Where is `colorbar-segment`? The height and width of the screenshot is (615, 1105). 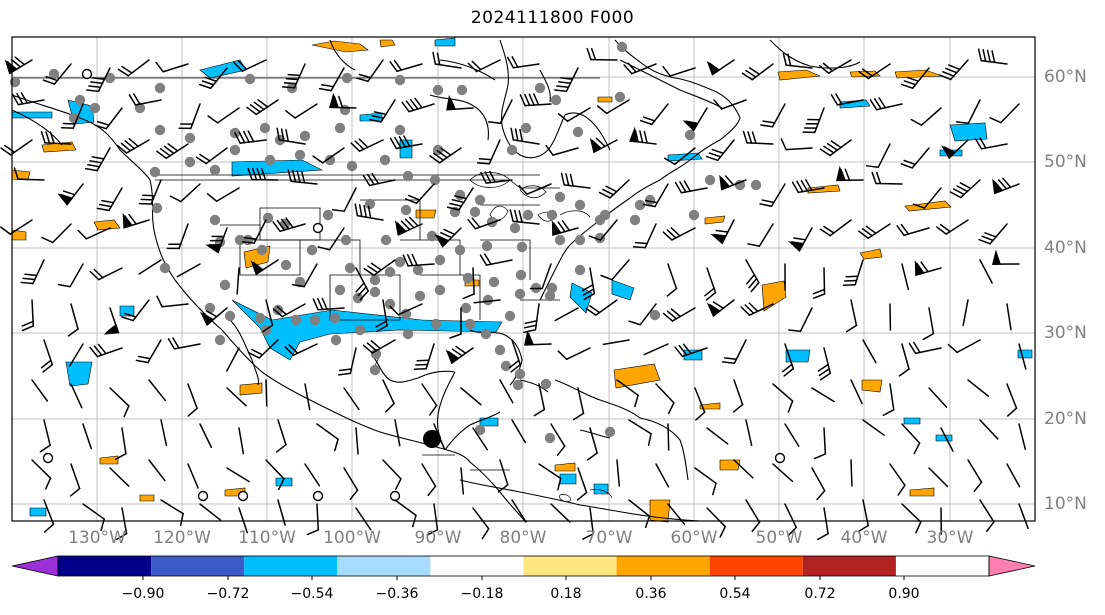
colorbar-segment is located at coordinates (570, 566).